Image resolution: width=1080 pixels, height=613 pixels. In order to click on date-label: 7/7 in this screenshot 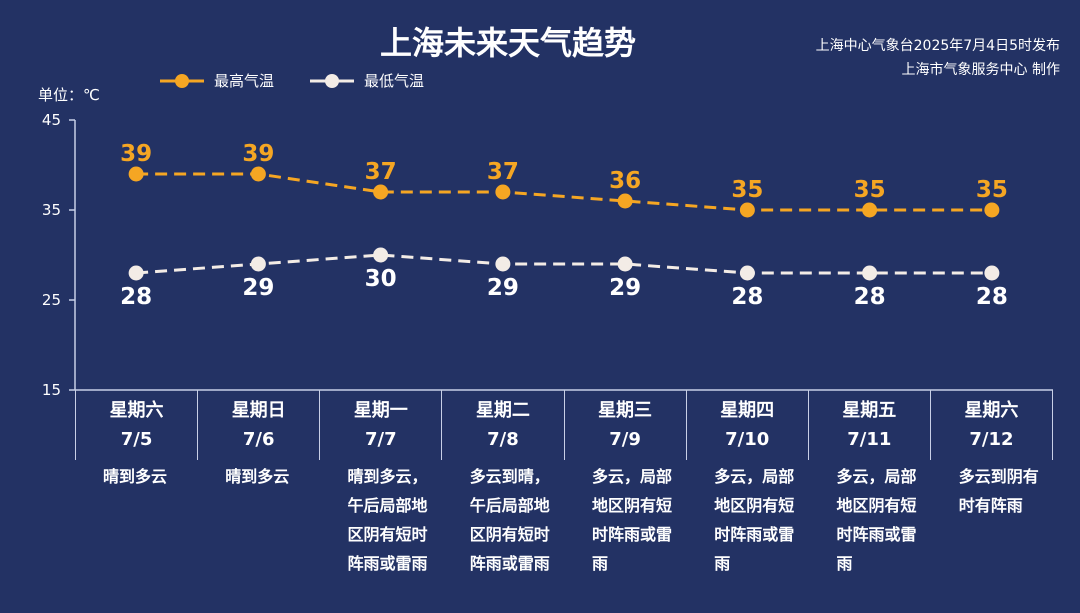, I will do `click(381, 439)`.